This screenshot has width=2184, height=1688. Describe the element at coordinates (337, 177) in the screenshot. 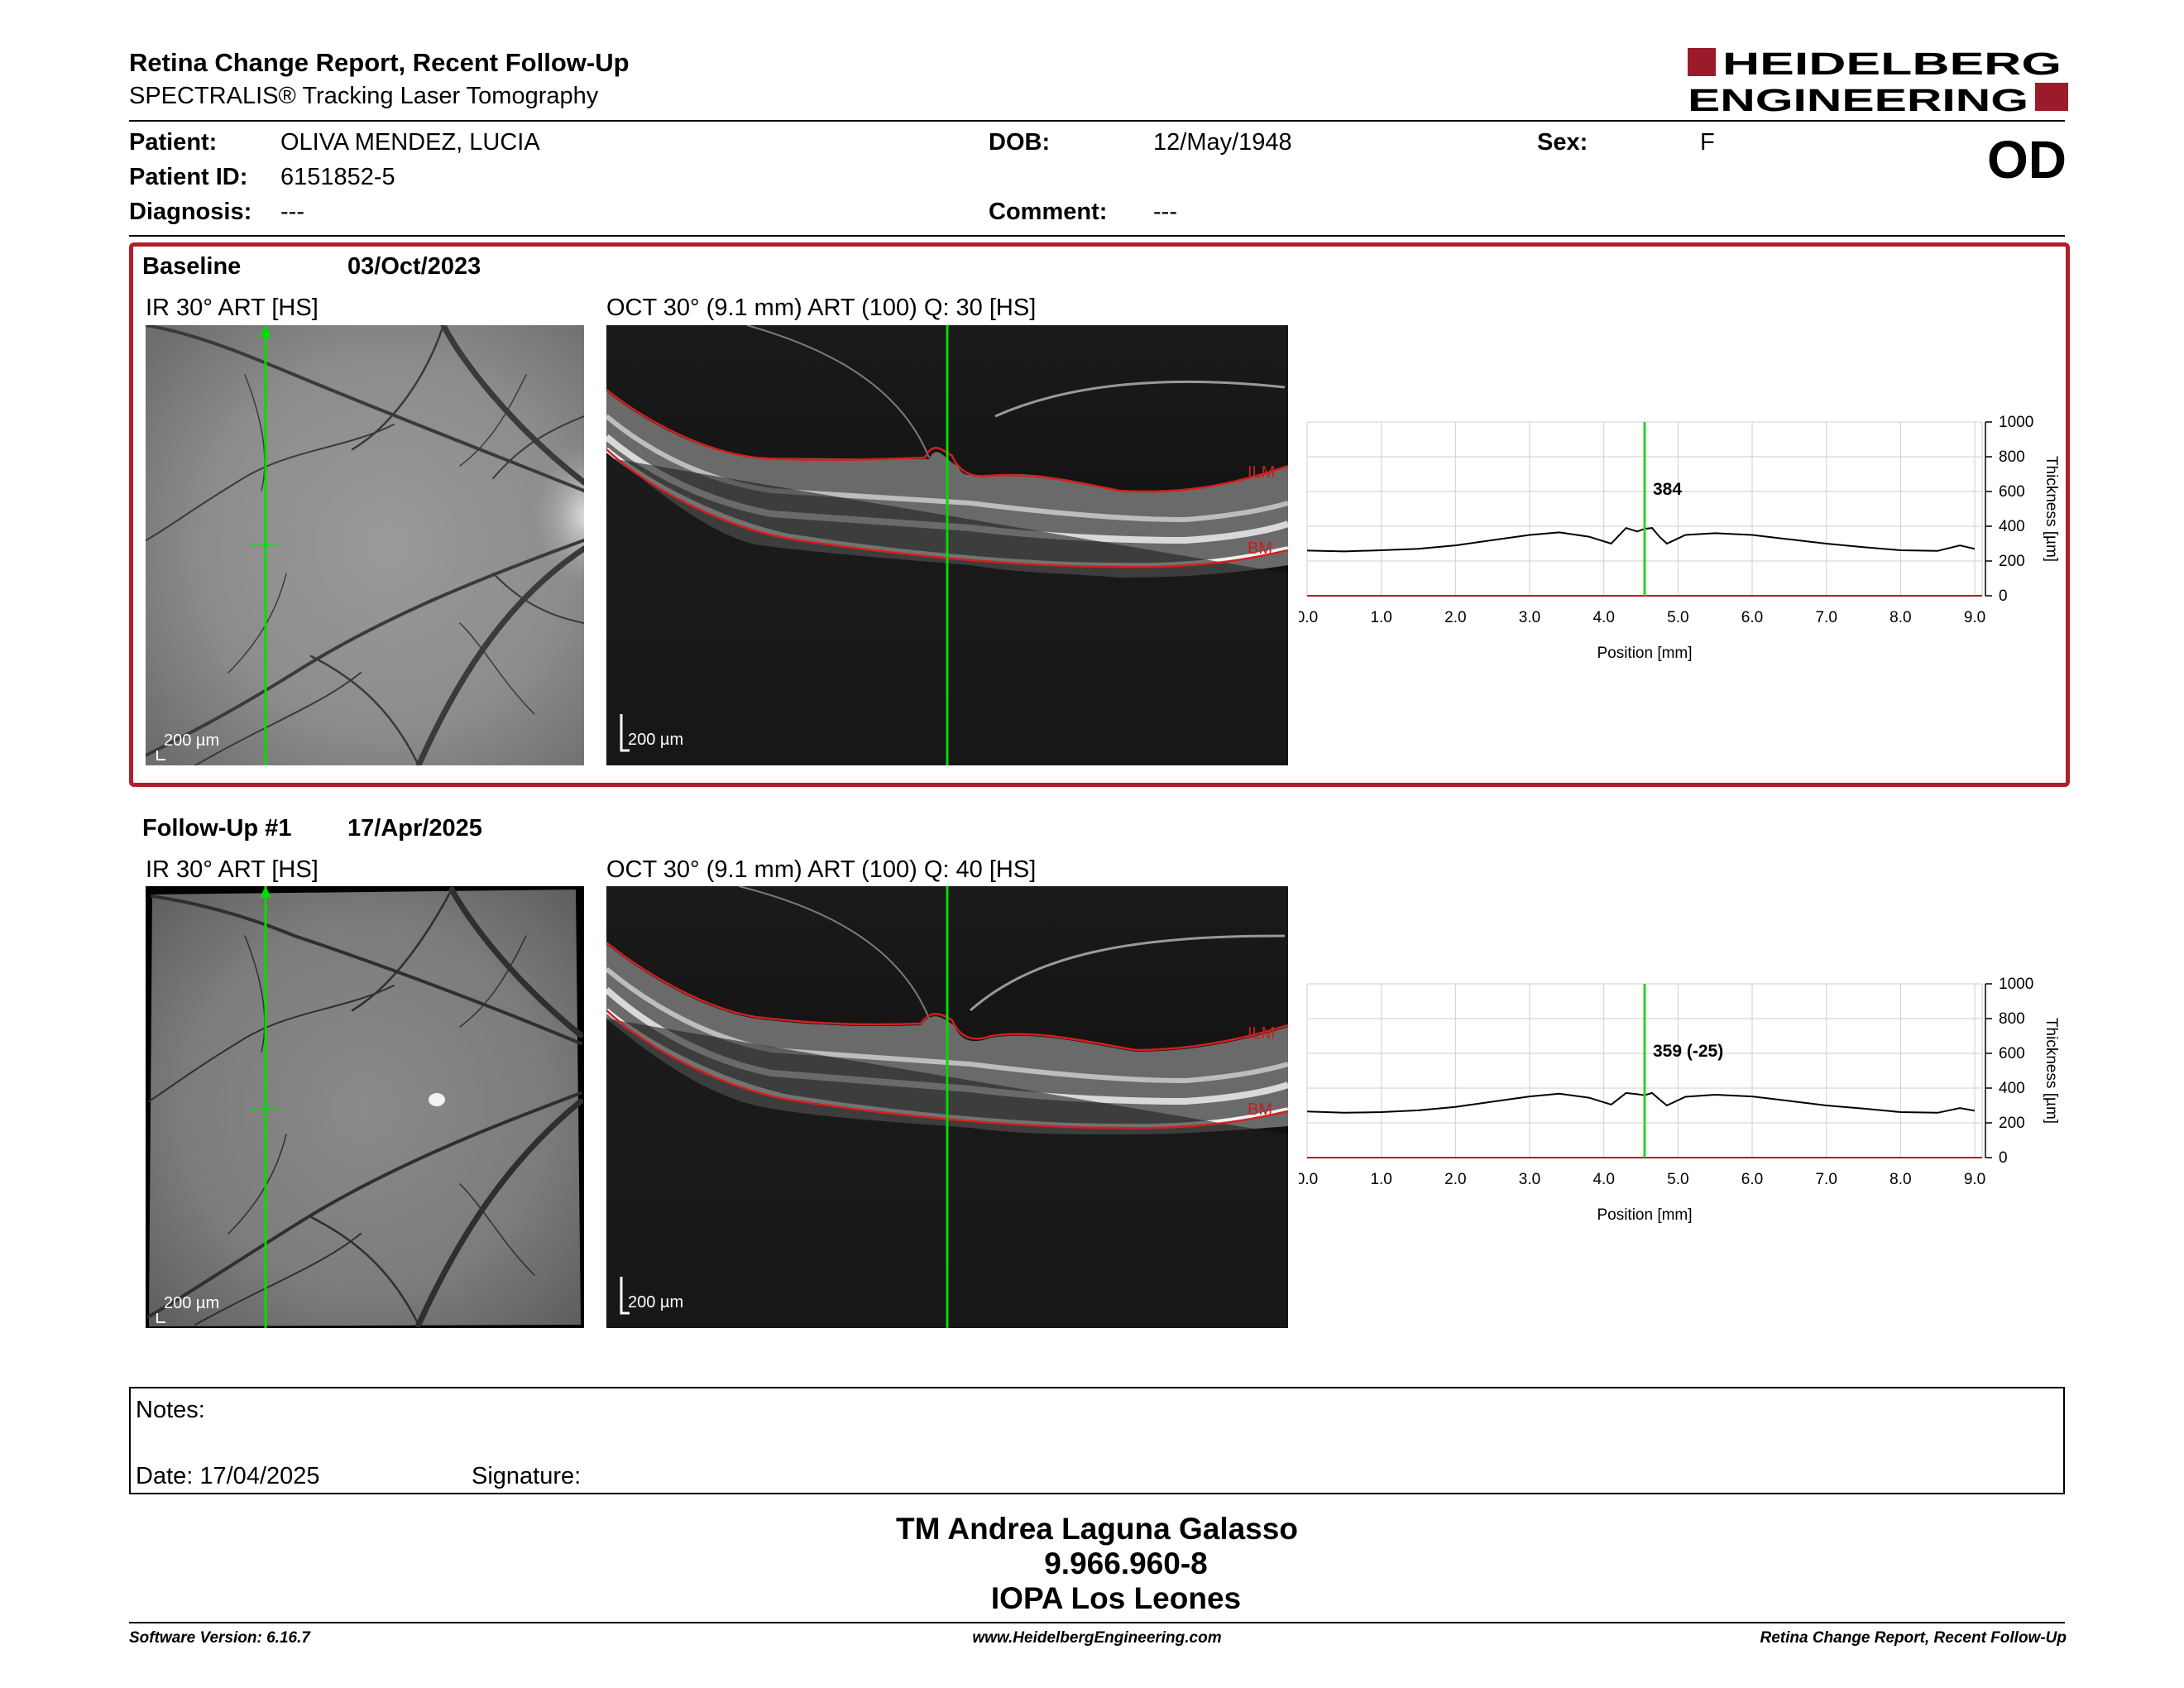

I see `patient-id: 6151852-5` at that location.